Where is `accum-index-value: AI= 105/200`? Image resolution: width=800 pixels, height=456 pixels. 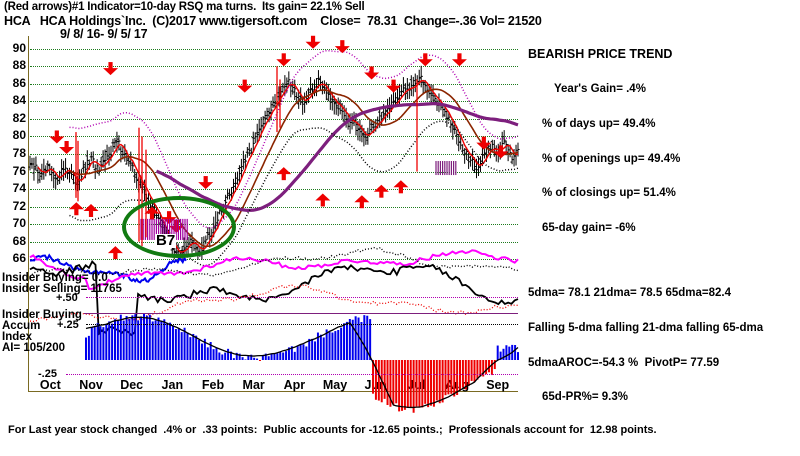 accum-index-value: AI= 105/200 is located at coordinates (33, 348).